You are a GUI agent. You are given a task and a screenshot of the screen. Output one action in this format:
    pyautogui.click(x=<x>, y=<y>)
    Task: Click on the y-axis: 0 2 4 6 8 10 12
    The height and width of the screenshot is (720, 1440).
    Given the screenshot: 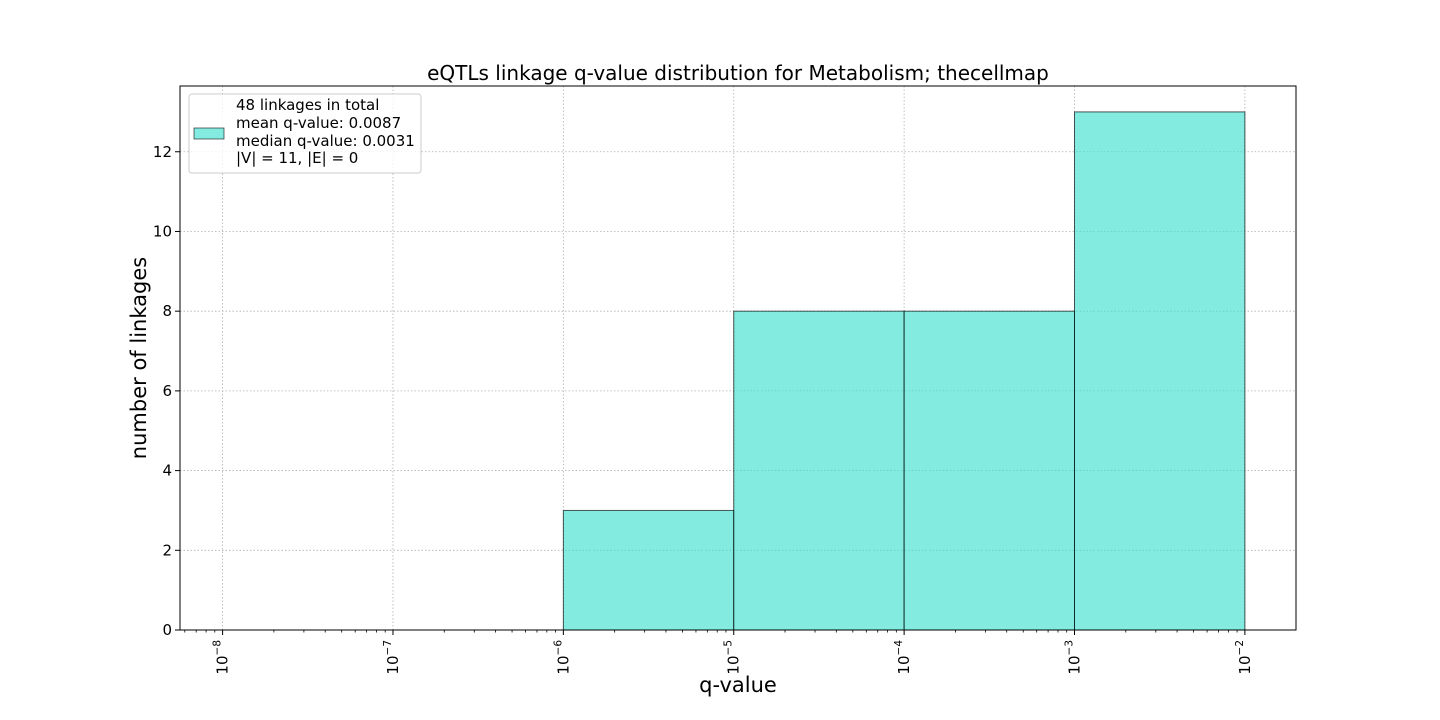 What is the action you would take?
    pyautogui.click(x=166, y=391)
    